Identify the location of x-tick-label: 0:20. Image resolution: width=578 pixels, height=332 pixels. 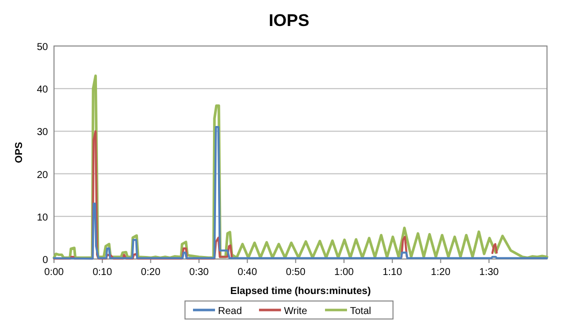
(150, 272).